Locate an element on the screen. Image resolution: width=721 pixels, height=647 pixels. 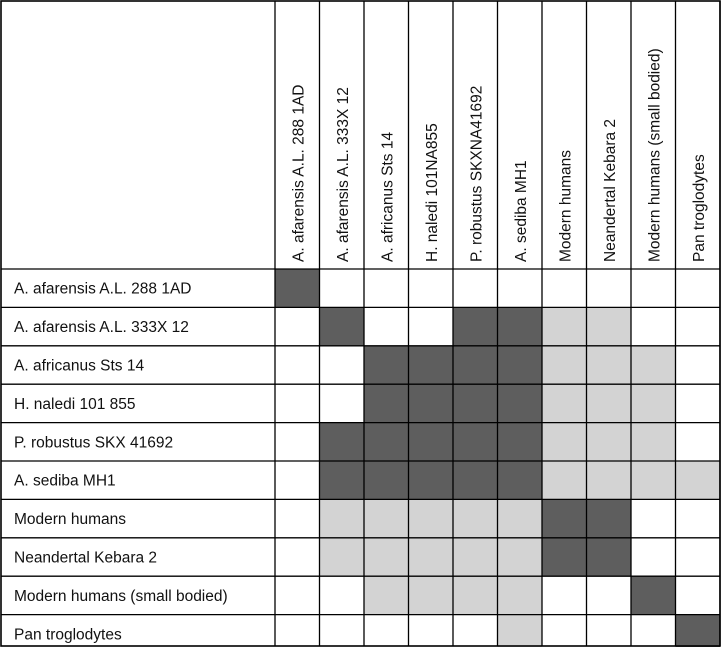
row-label: A. sediba MH1 is located at coordinates (65, 481).